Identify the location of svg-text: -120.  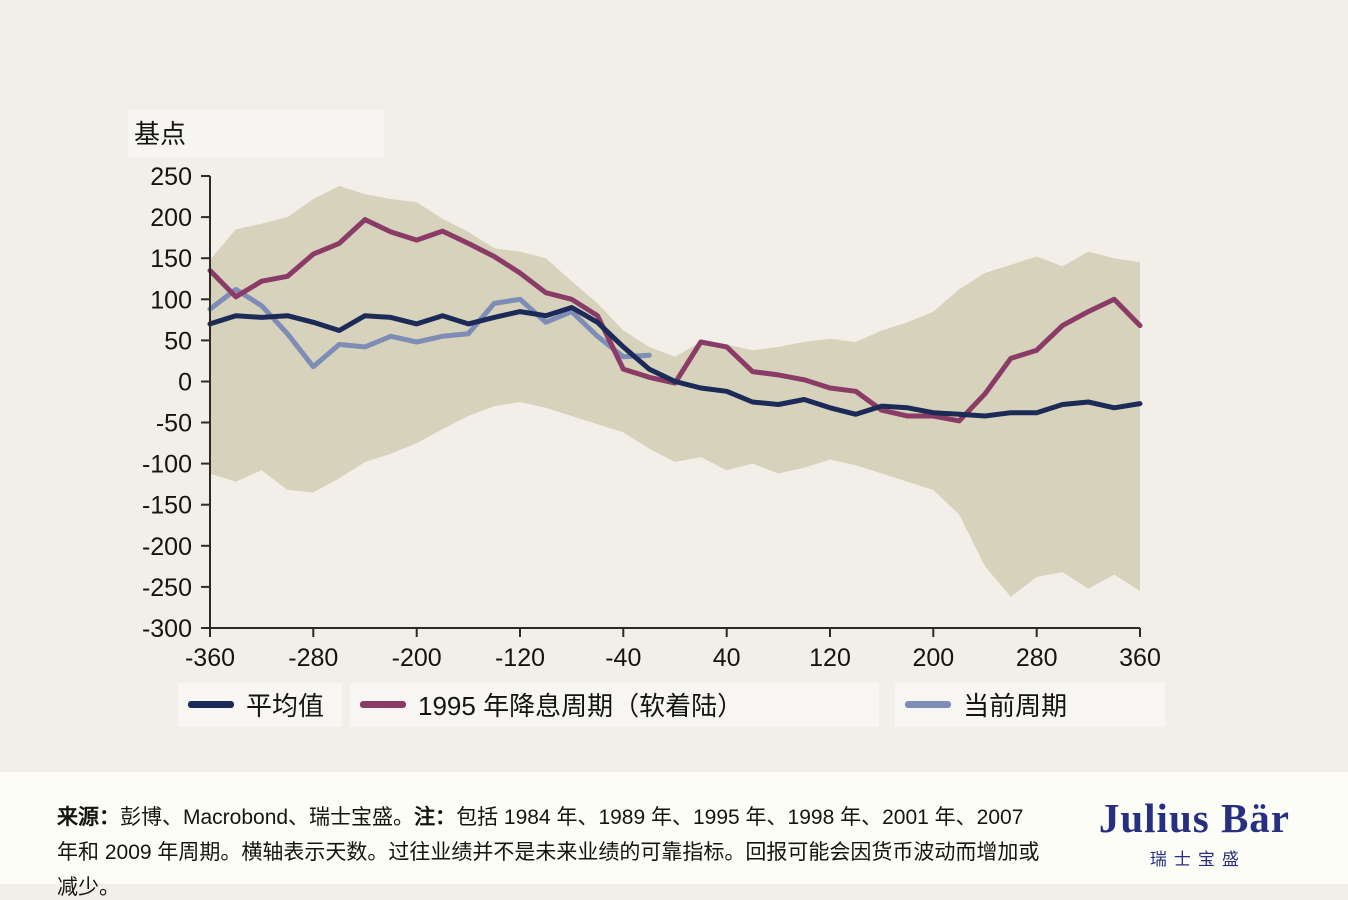
(520, 658).